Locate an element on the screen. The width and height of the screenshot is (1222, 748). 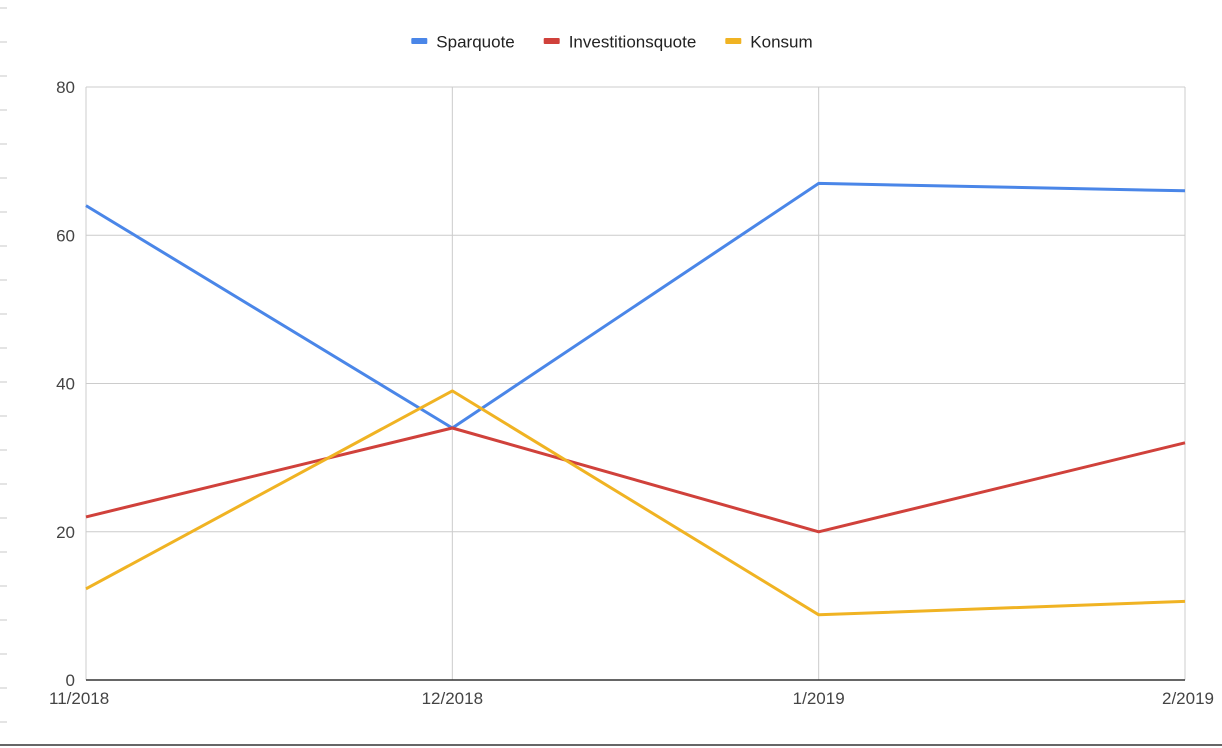
y-tick-label: 60 is located at coordinates (65, 235).